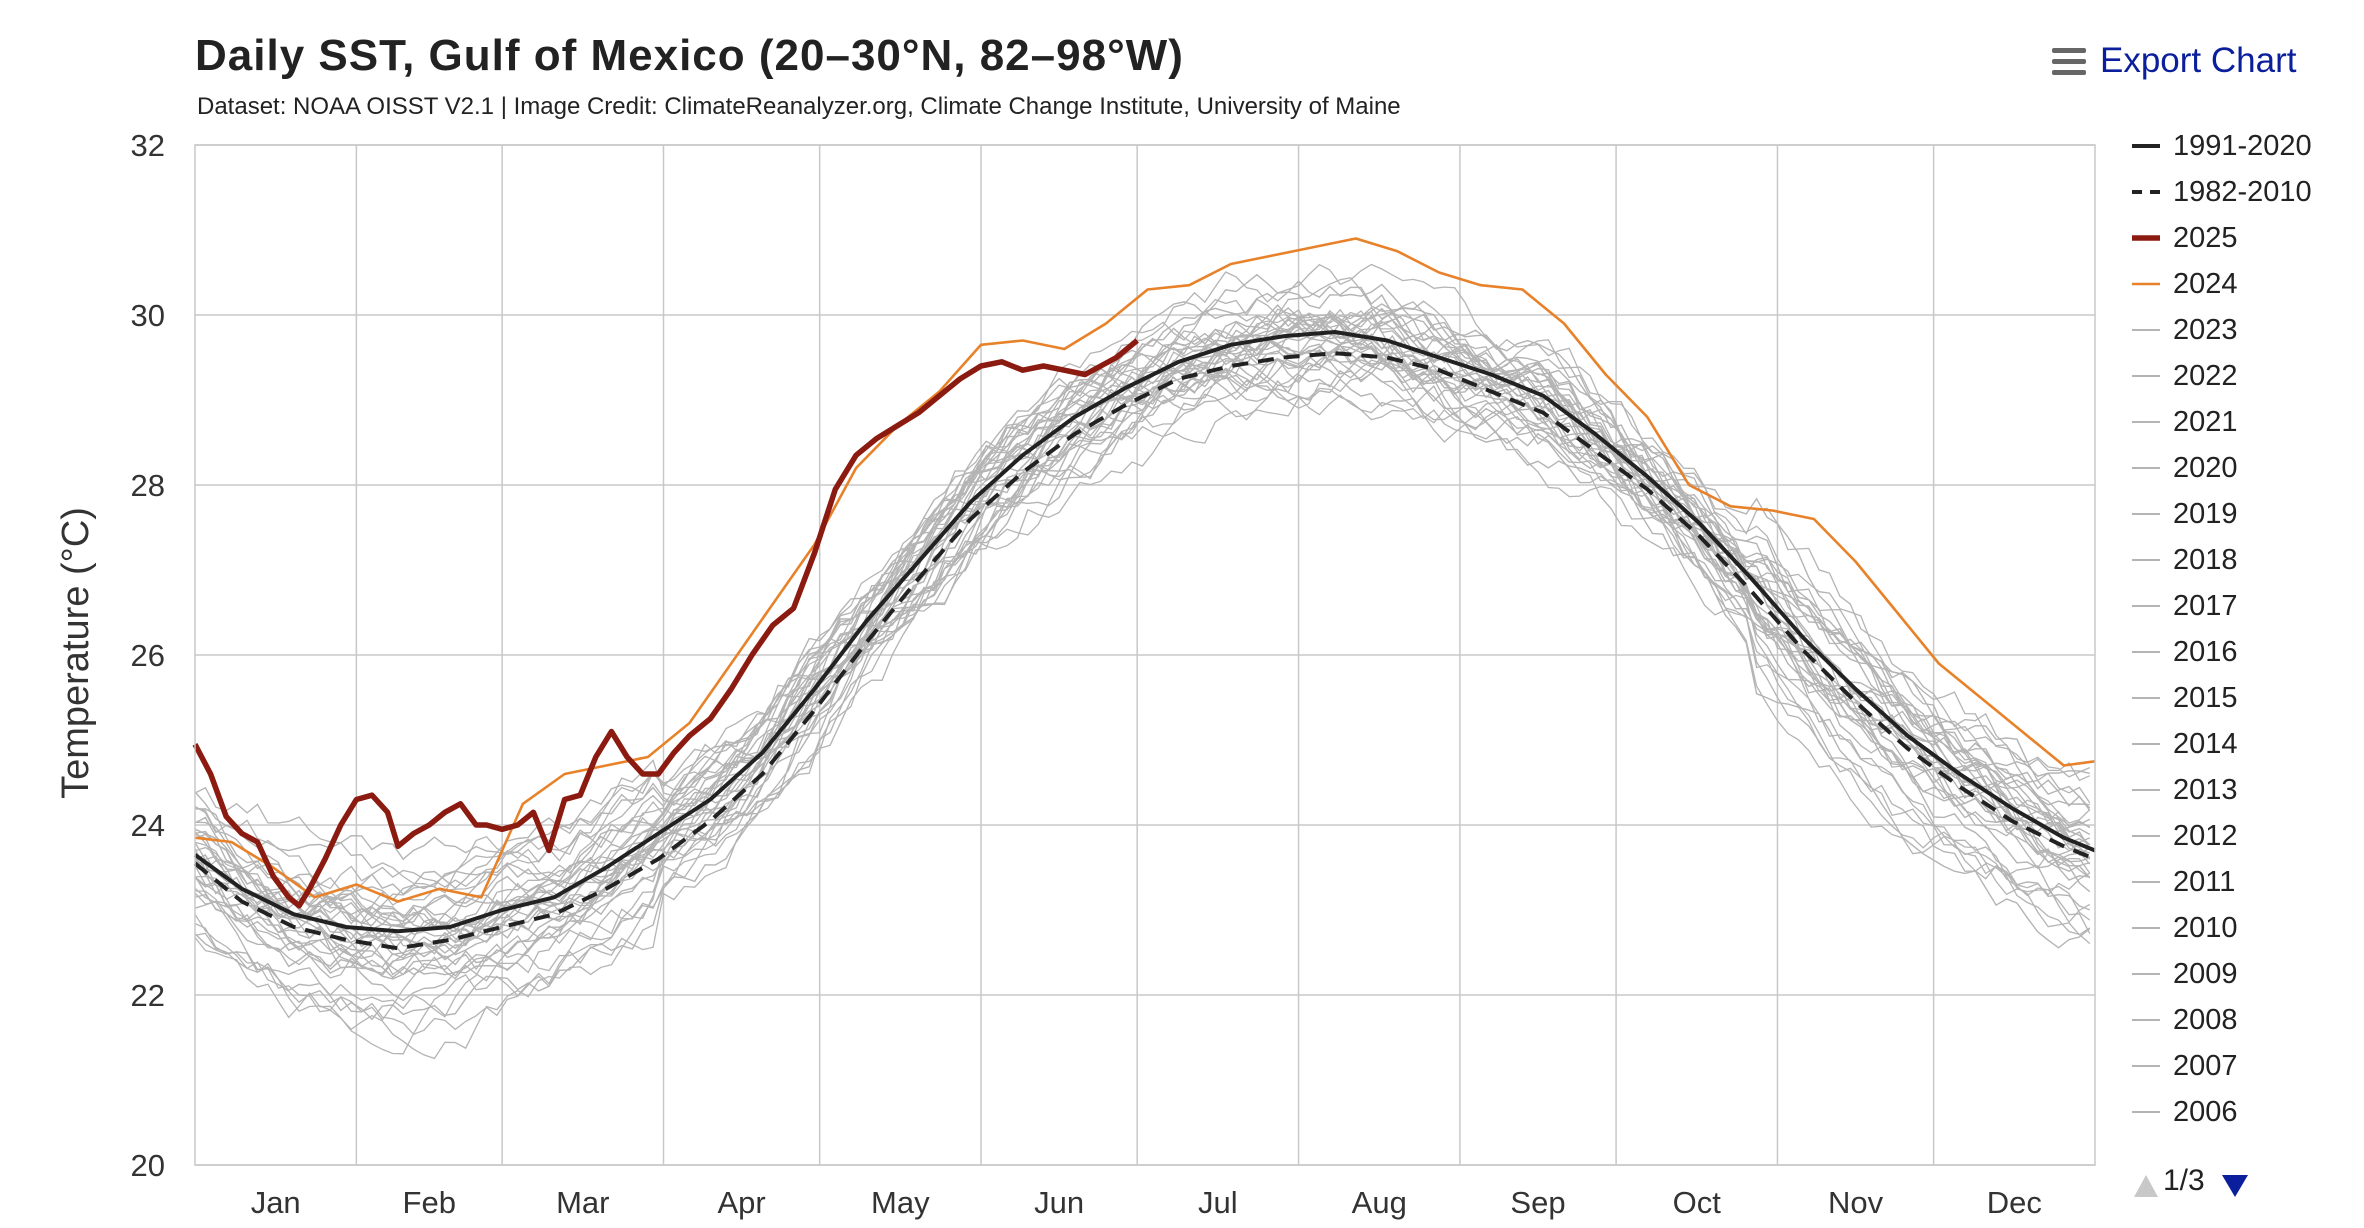  I want to click on legend-item-2010: 2010, so click(2185, 928).